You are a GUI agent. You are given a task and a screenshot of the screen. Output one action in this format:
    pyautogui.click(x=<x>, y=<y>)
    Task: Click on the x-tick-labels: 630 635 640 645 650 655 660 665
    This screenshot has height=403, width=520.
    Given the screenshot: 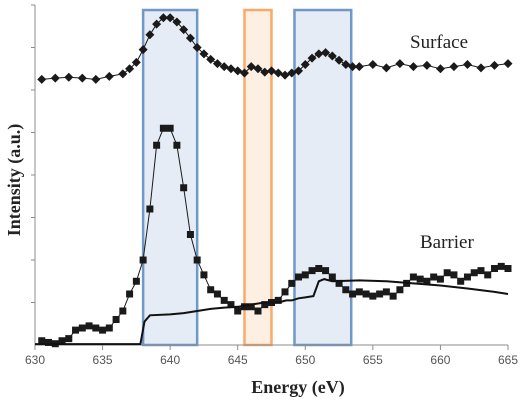 What is the action you would take?
    pyautogui.click(x=271, y=356)
    